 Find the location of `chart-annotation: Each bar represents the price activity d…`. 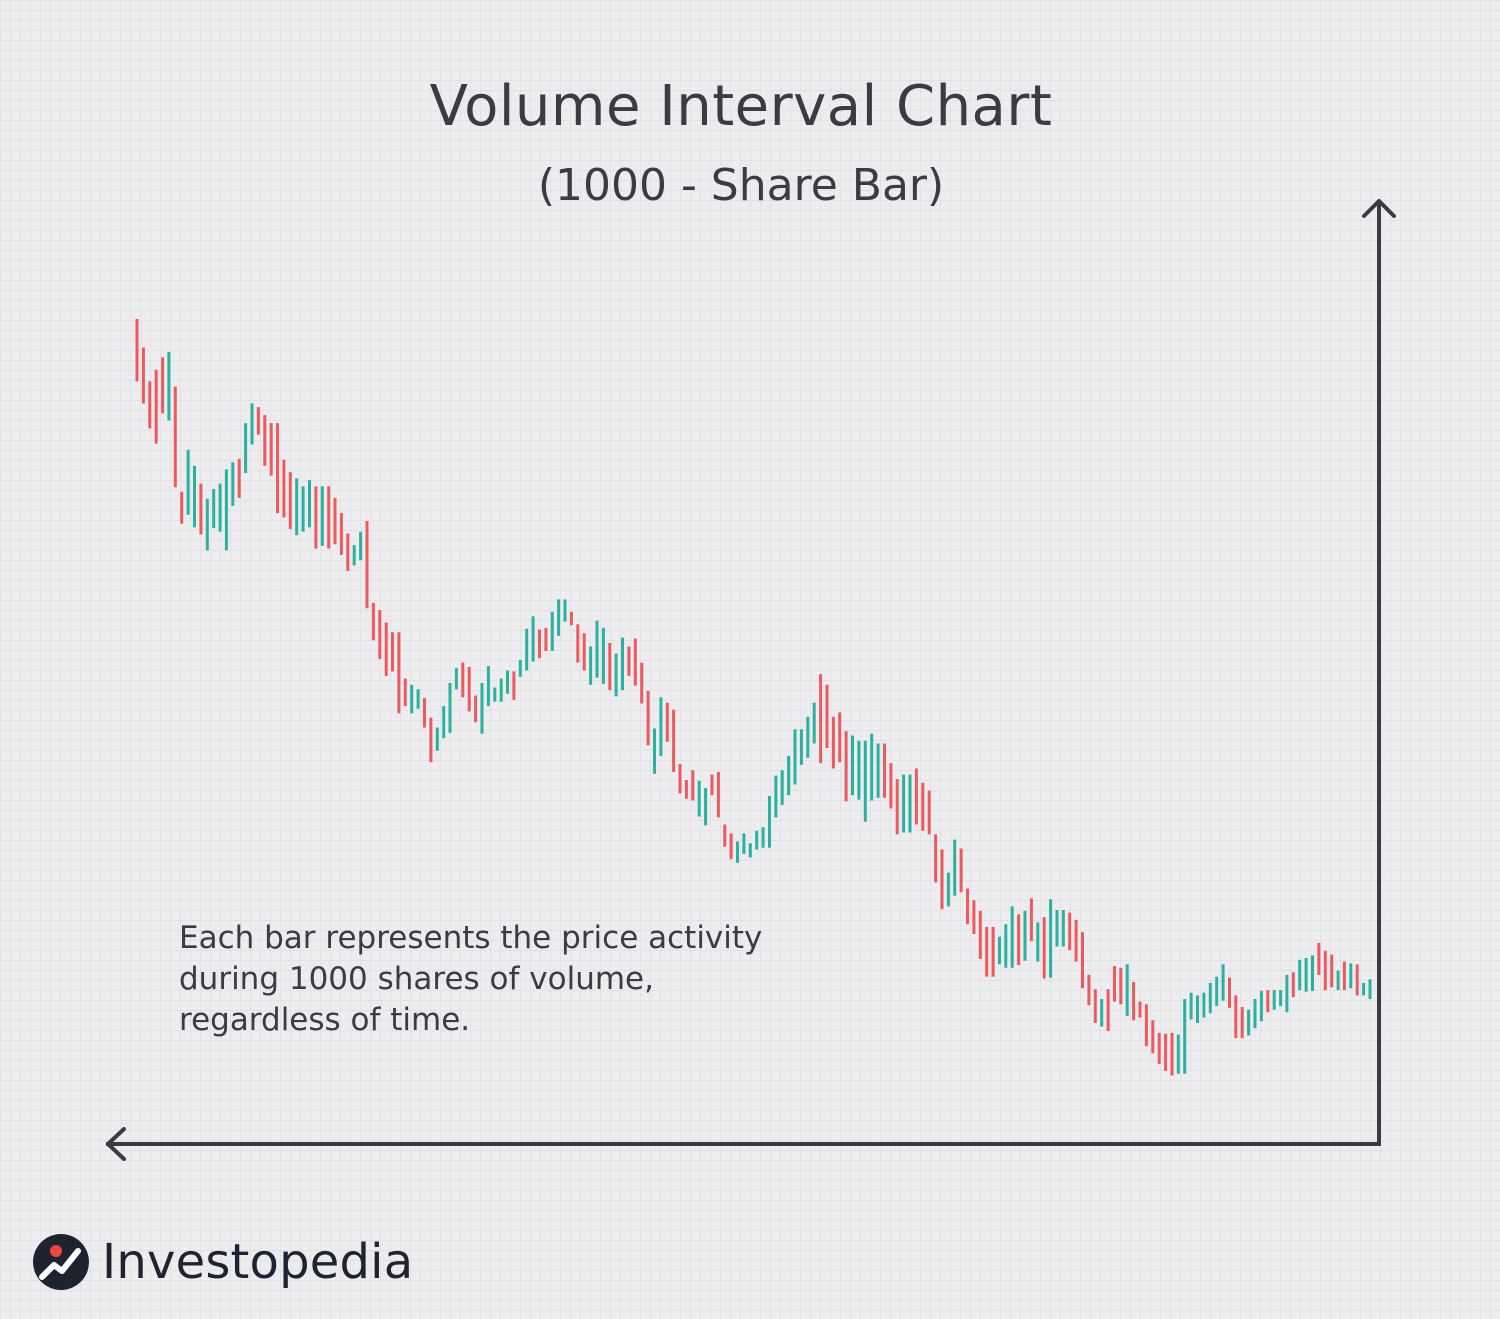

chart-annotation: Each bar represents the price activity d… is located at coordinates (499, 979).